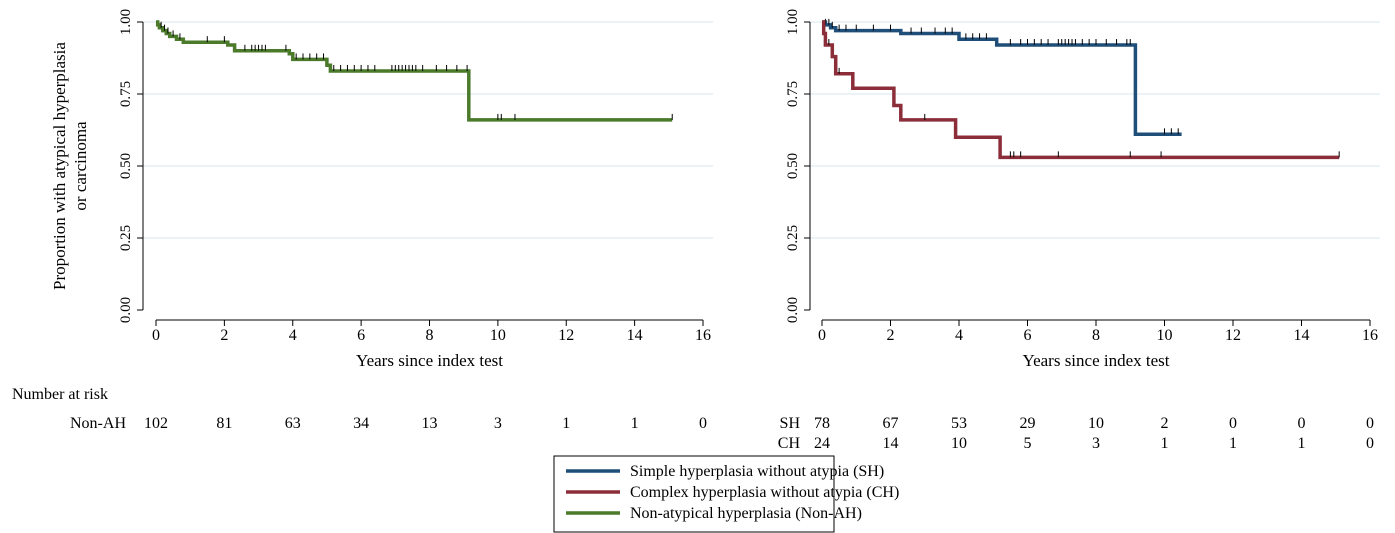 The width and height of the screenshot is (1395, 533). I want to click on legend-label-0: Simple hyperplasia without atypia (SH), so click(757, 471).